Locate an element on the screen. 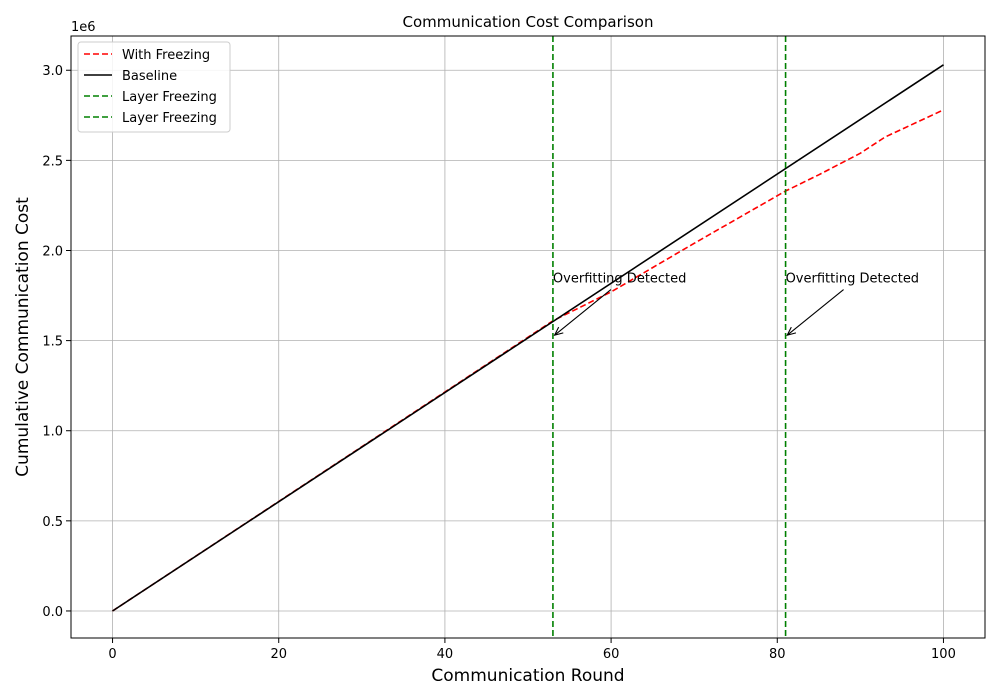 This screenshot has height=700, width=1000. y-tick-label: 2.5 is located at coordinates (52, 161).